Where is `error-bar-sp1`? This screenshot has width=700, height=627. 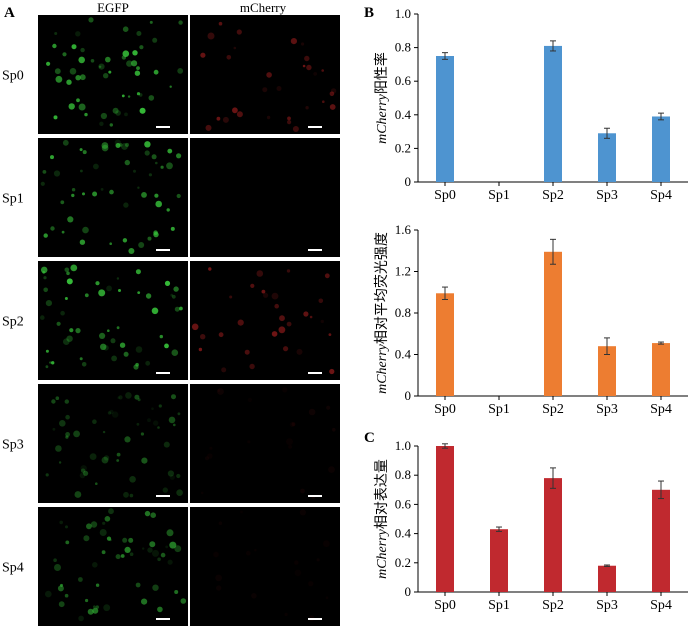
error-bar-sp1 is located at coordinates (499, 529).